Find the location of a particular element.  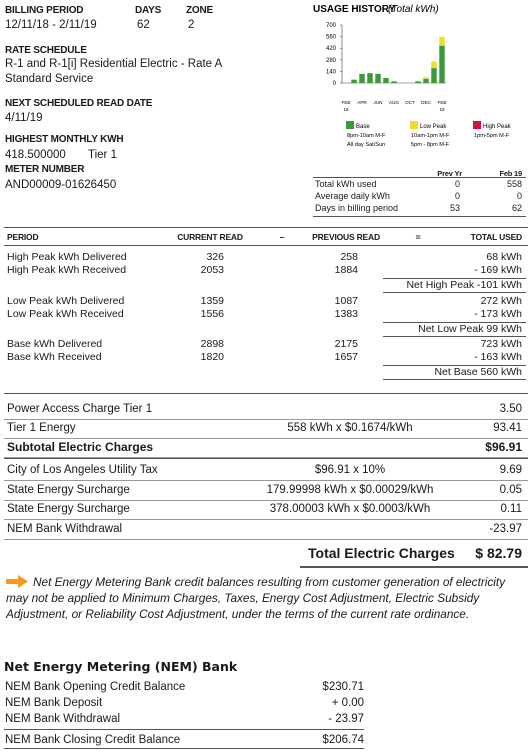

bank-amount: - 23.97 is located at coordinates (346, 719).